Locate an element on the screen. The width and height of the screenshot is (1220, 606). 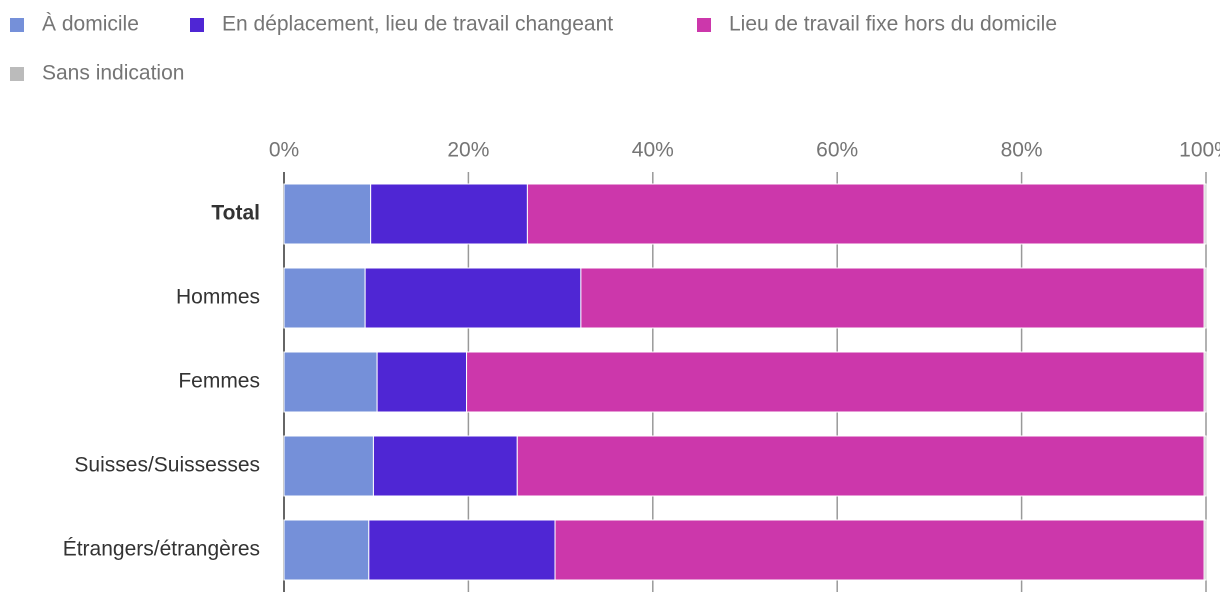
x-tick-label: 40% is located at coordinates (653, 150).